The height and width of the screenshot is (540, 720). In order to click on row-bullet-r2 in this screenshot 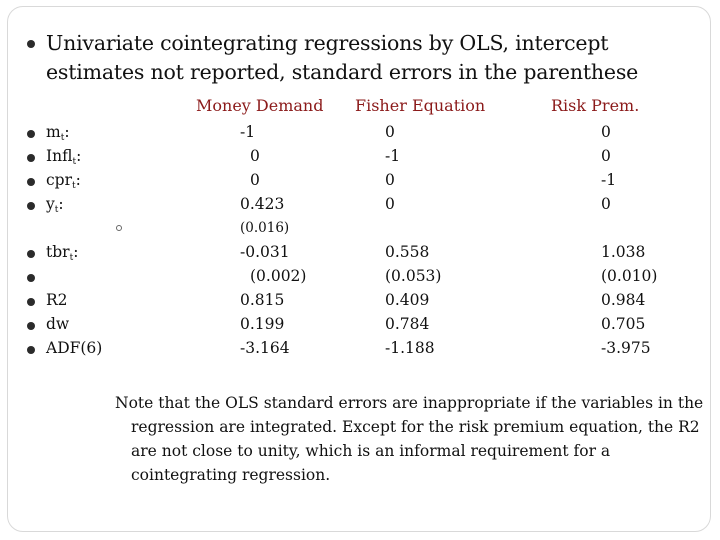, I will do `click(31, 302)`.